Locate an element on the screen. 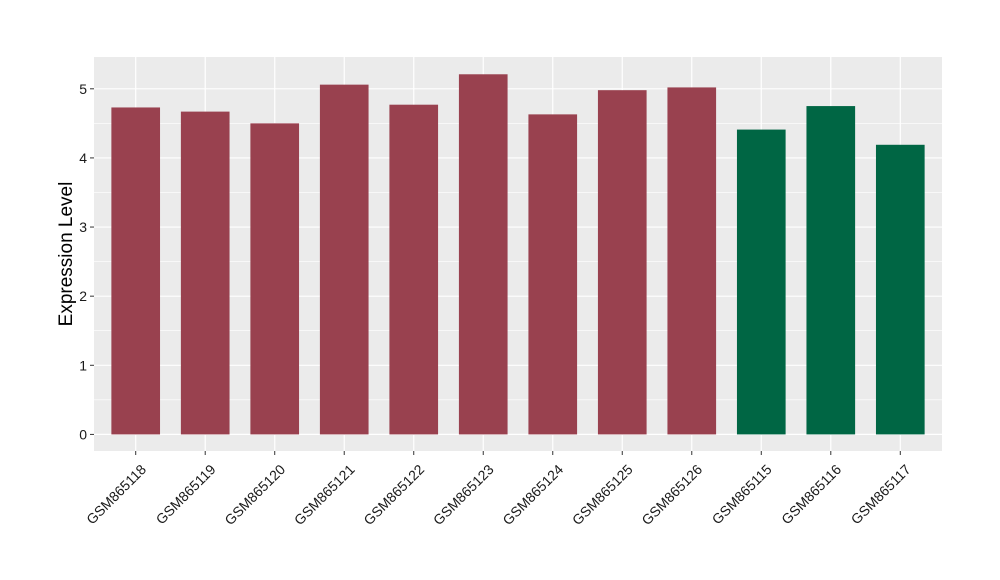 The image size is (1000, 580). bar-gsm865122 is located at coordinates (414, 269).